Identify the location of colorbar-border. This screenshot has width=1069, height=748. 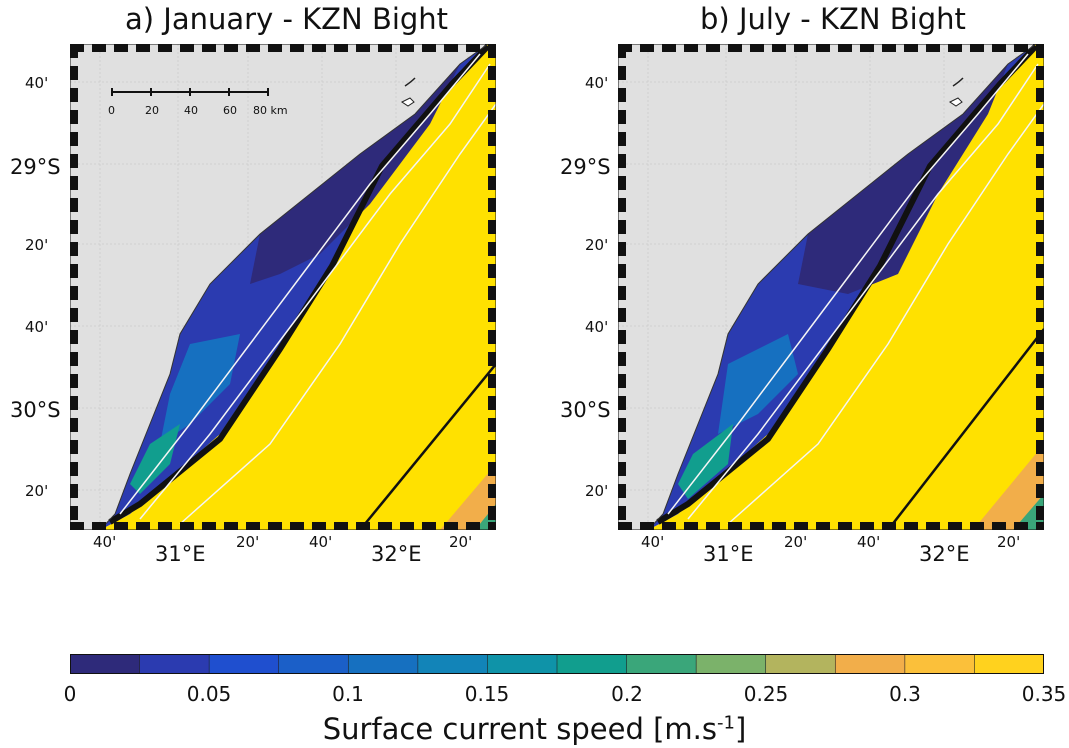
(557, 664).